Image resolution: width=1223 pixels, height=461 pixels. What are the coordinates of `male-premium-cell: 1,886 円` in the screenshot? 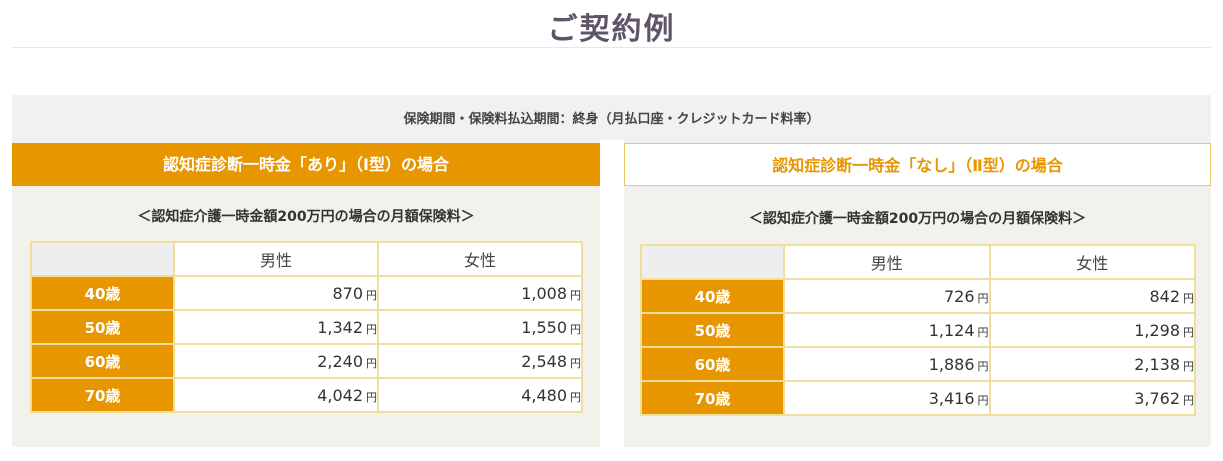 It's located at (887, 364).